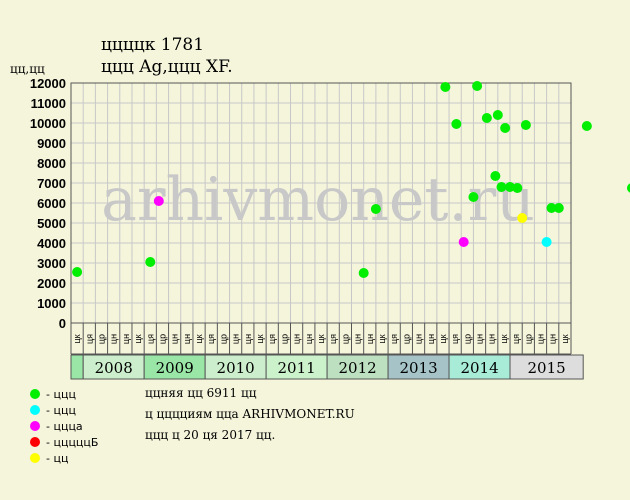  Describe the element at coordinates (167, 67) in the screenshot. I see `chart-title-line2: ццц Ag,ццц XF.` at that location.